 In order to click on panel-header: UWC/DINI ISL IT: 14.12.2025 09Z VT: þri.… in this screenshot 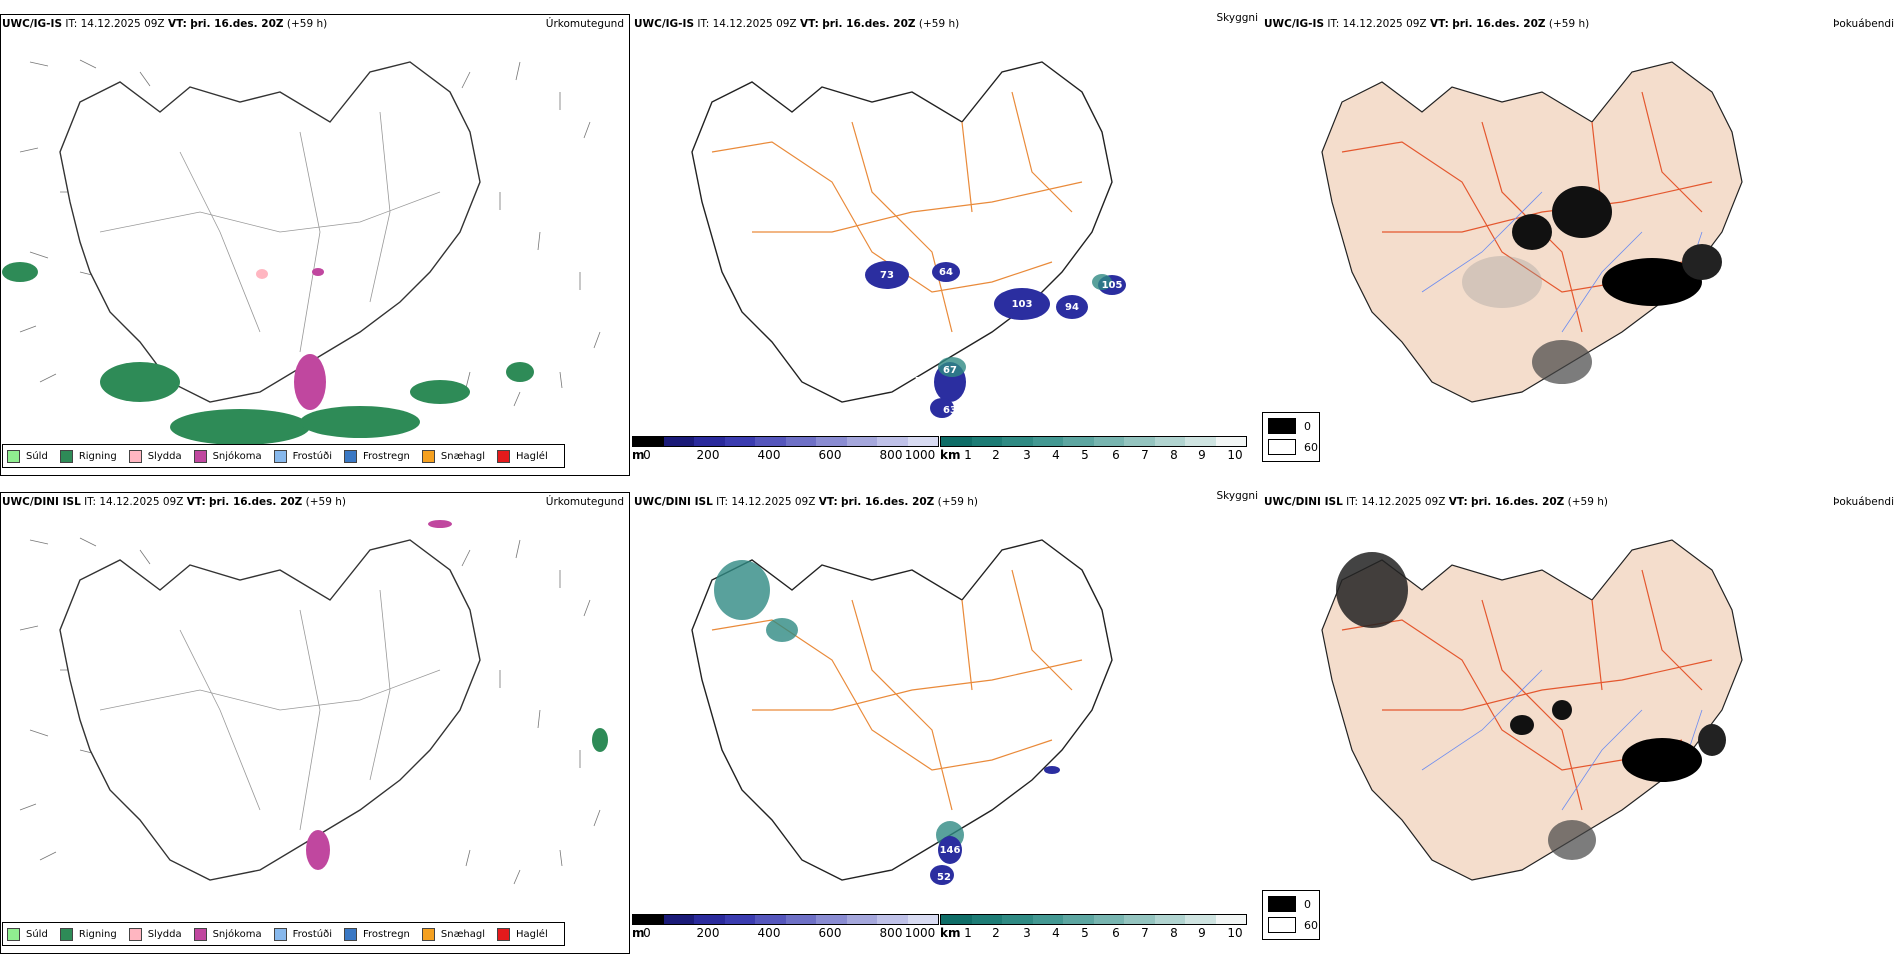, I will do `click(947, 502)`.